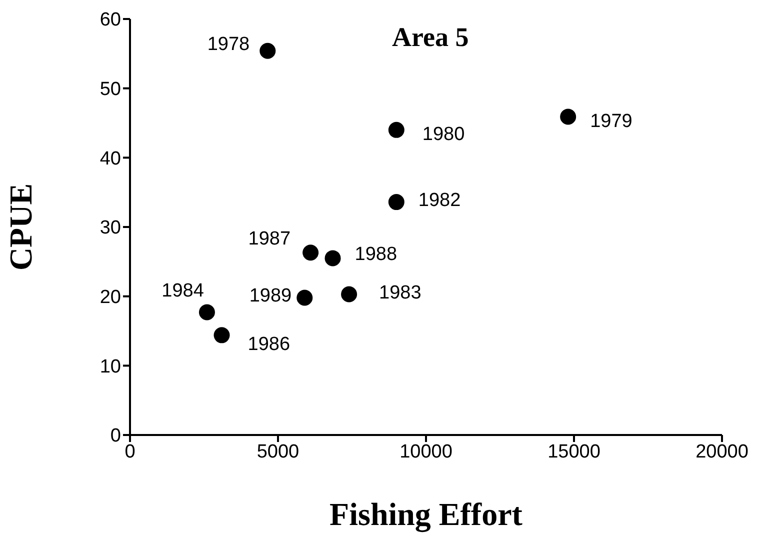  I want to click on y-axis-title: CPUE, so click(20, 227).